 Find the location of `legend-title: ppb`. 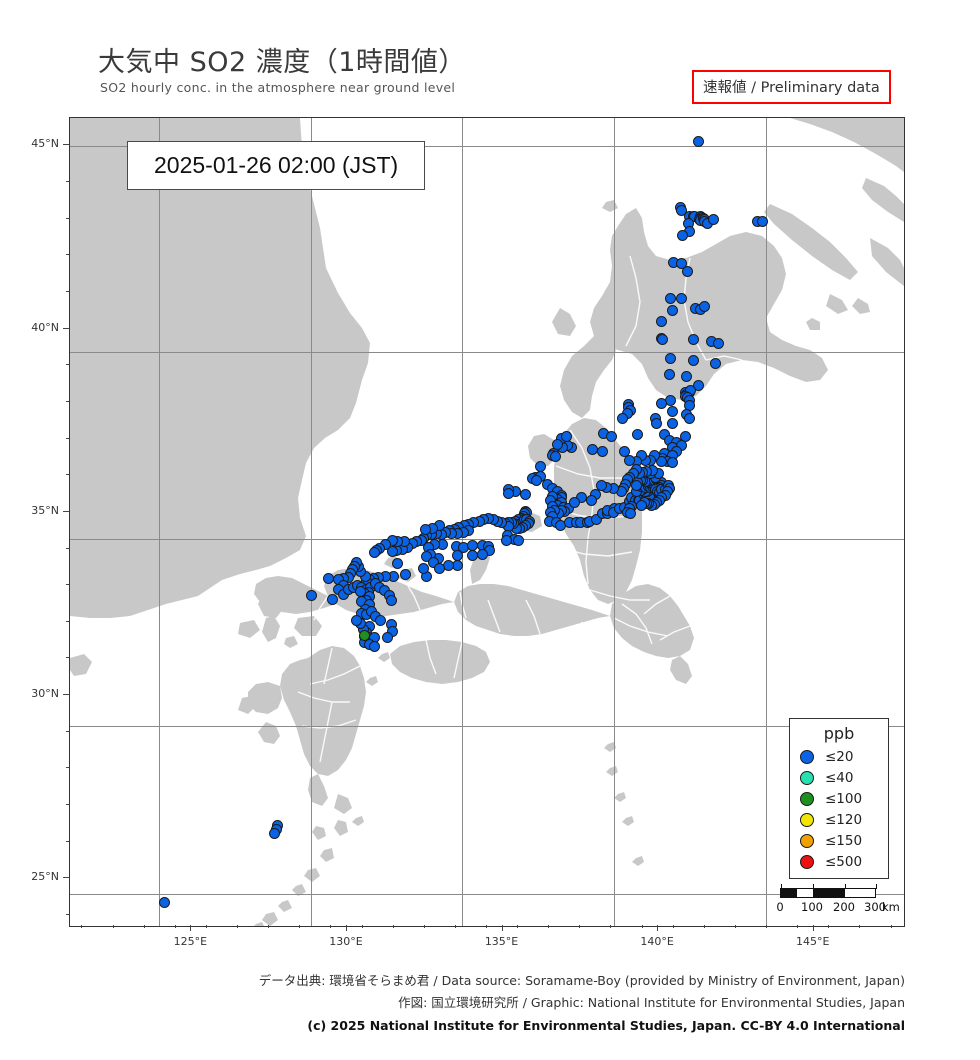

legend-title: ppb is located at coordinates (839, 733).